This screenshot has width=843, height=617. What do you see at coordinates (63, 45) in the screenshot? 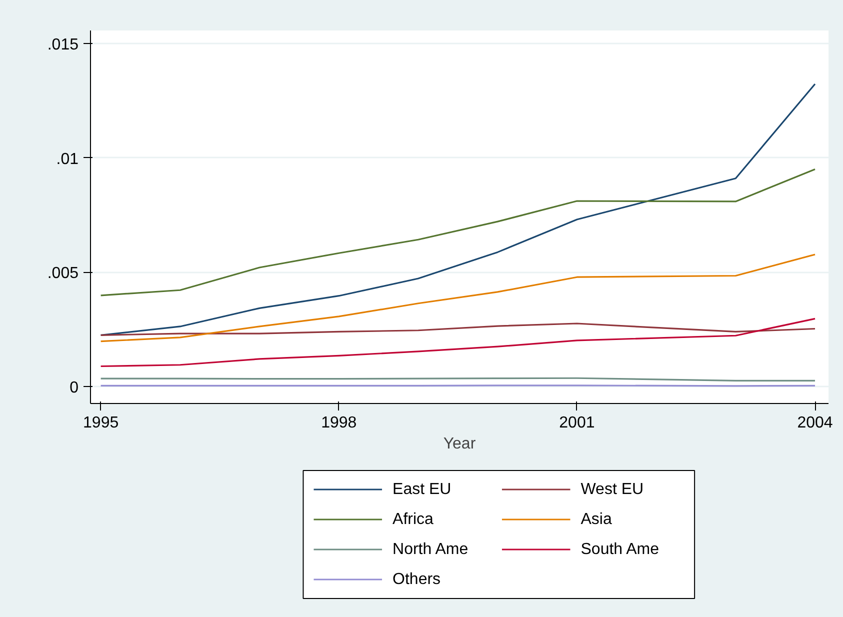
I see `y-tick-label: .015` at bounding box center [63, 45].